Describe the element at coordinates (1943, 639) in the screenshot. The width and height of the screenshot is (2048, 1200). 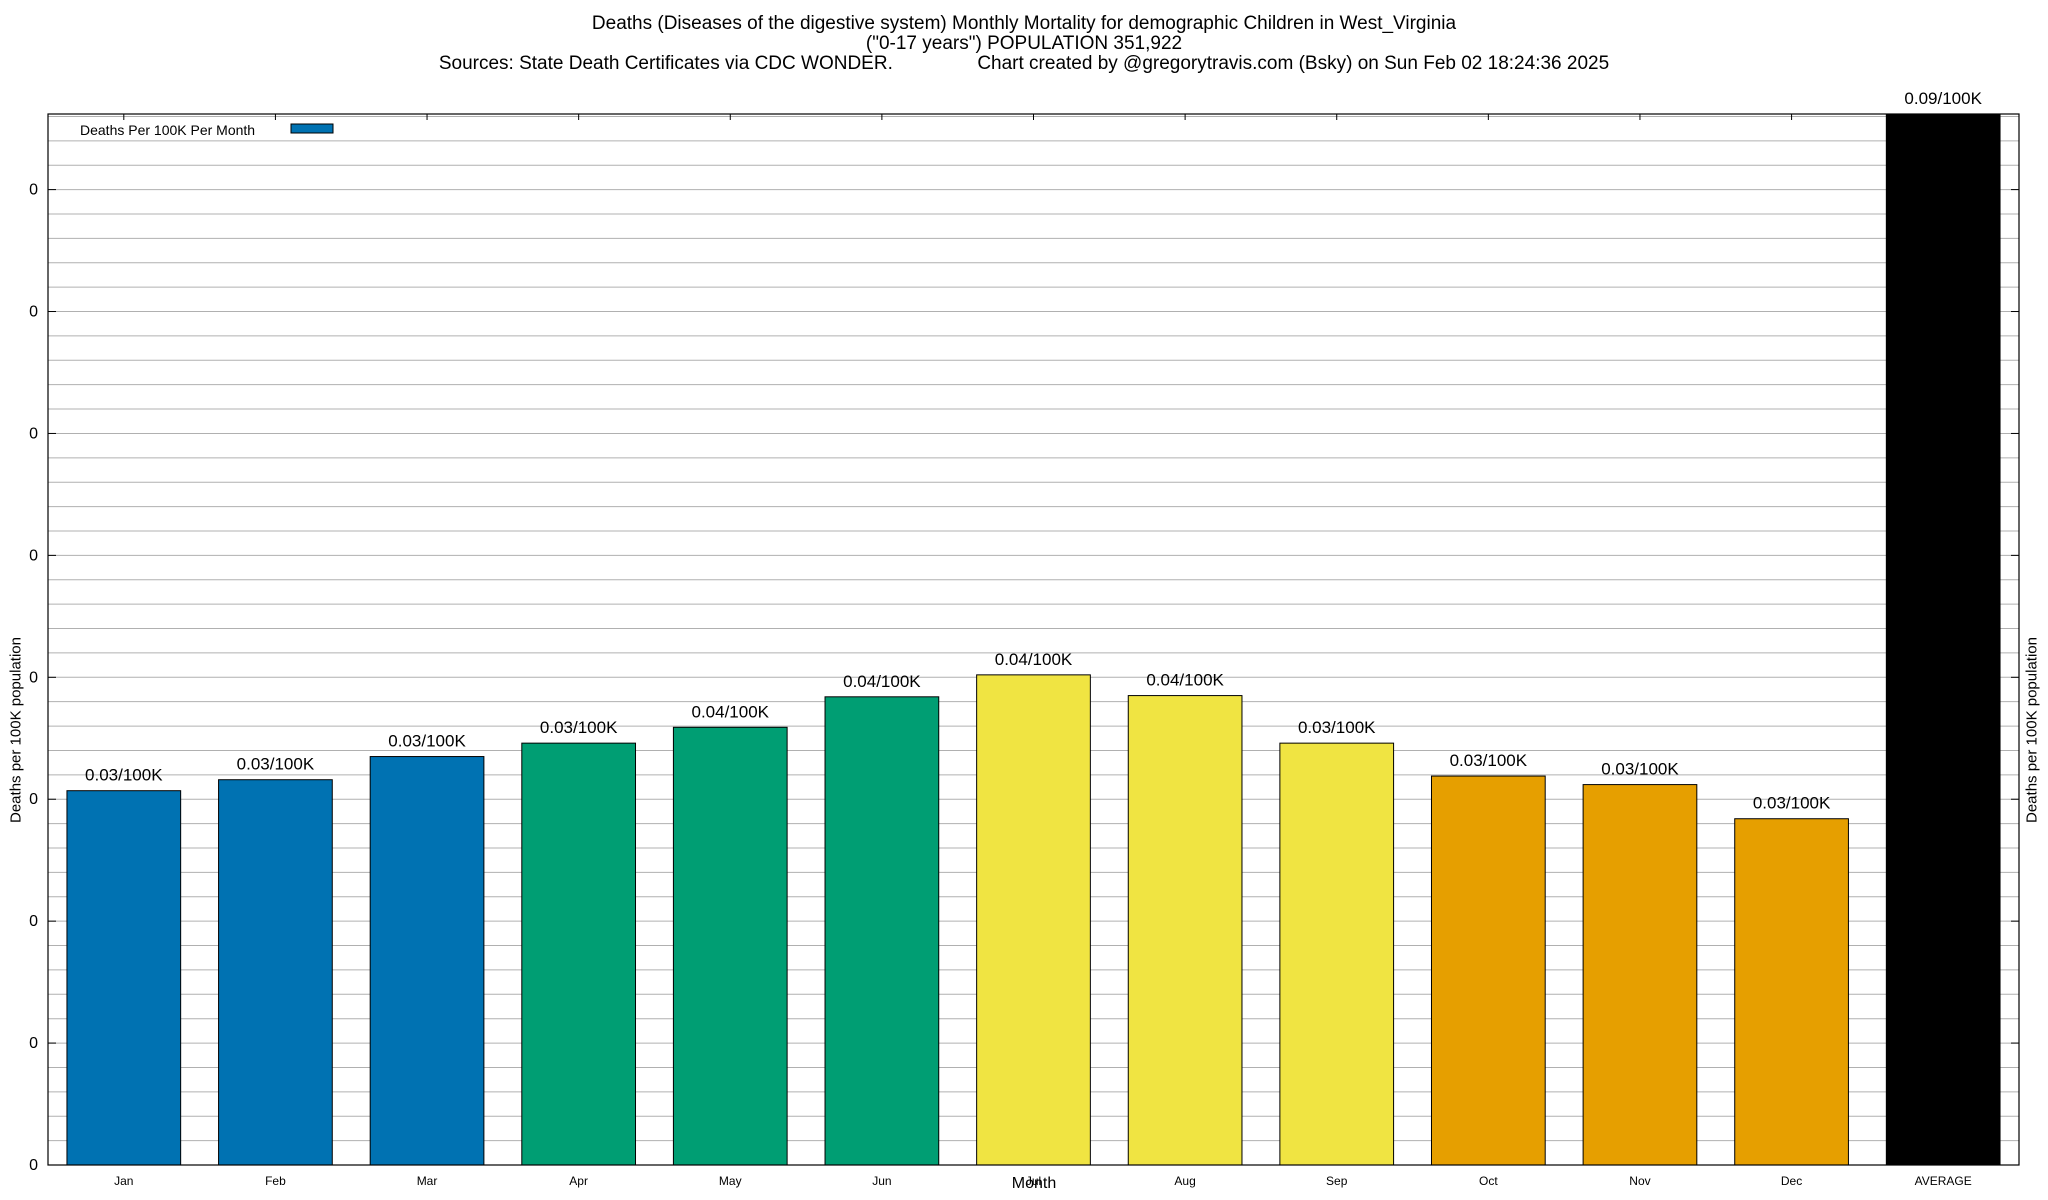
I see `bar-average` at that location.